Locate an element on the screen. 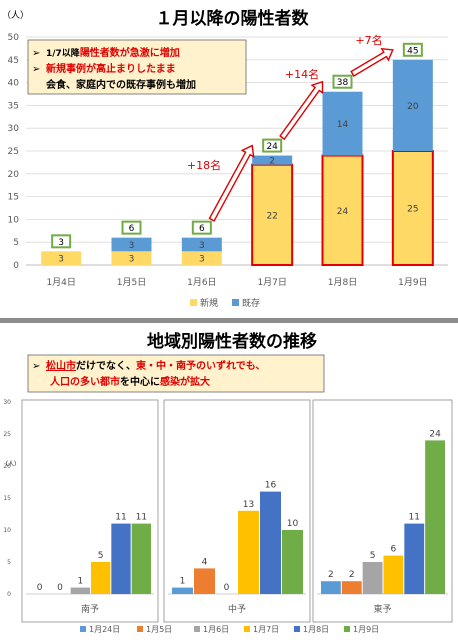 This screenshot has height=640, width=458. chart2-bar-value-label: 13 is located at coordinates (248, 505).